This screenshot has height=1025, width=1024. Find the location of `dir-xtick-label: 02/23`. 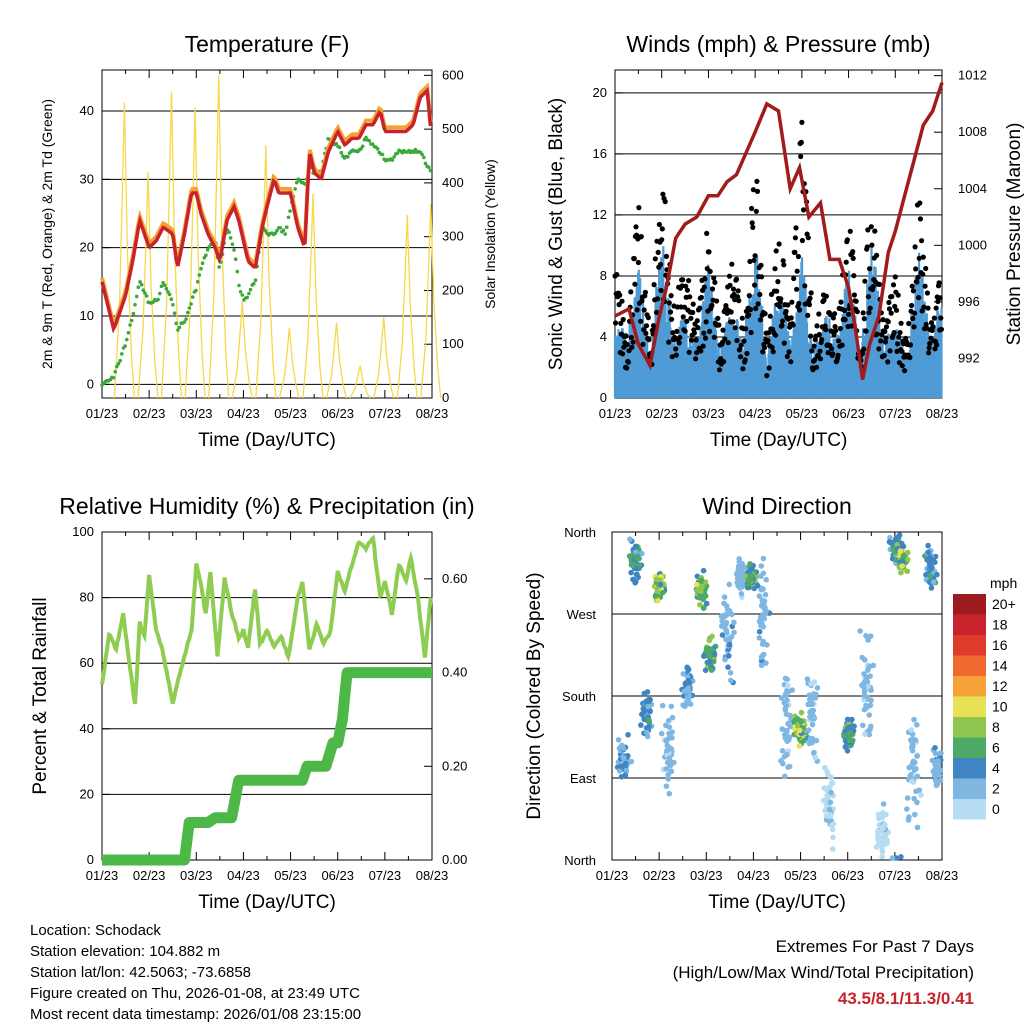

dir-xtick-label: 02/23 is located at coordinates (659, 875).